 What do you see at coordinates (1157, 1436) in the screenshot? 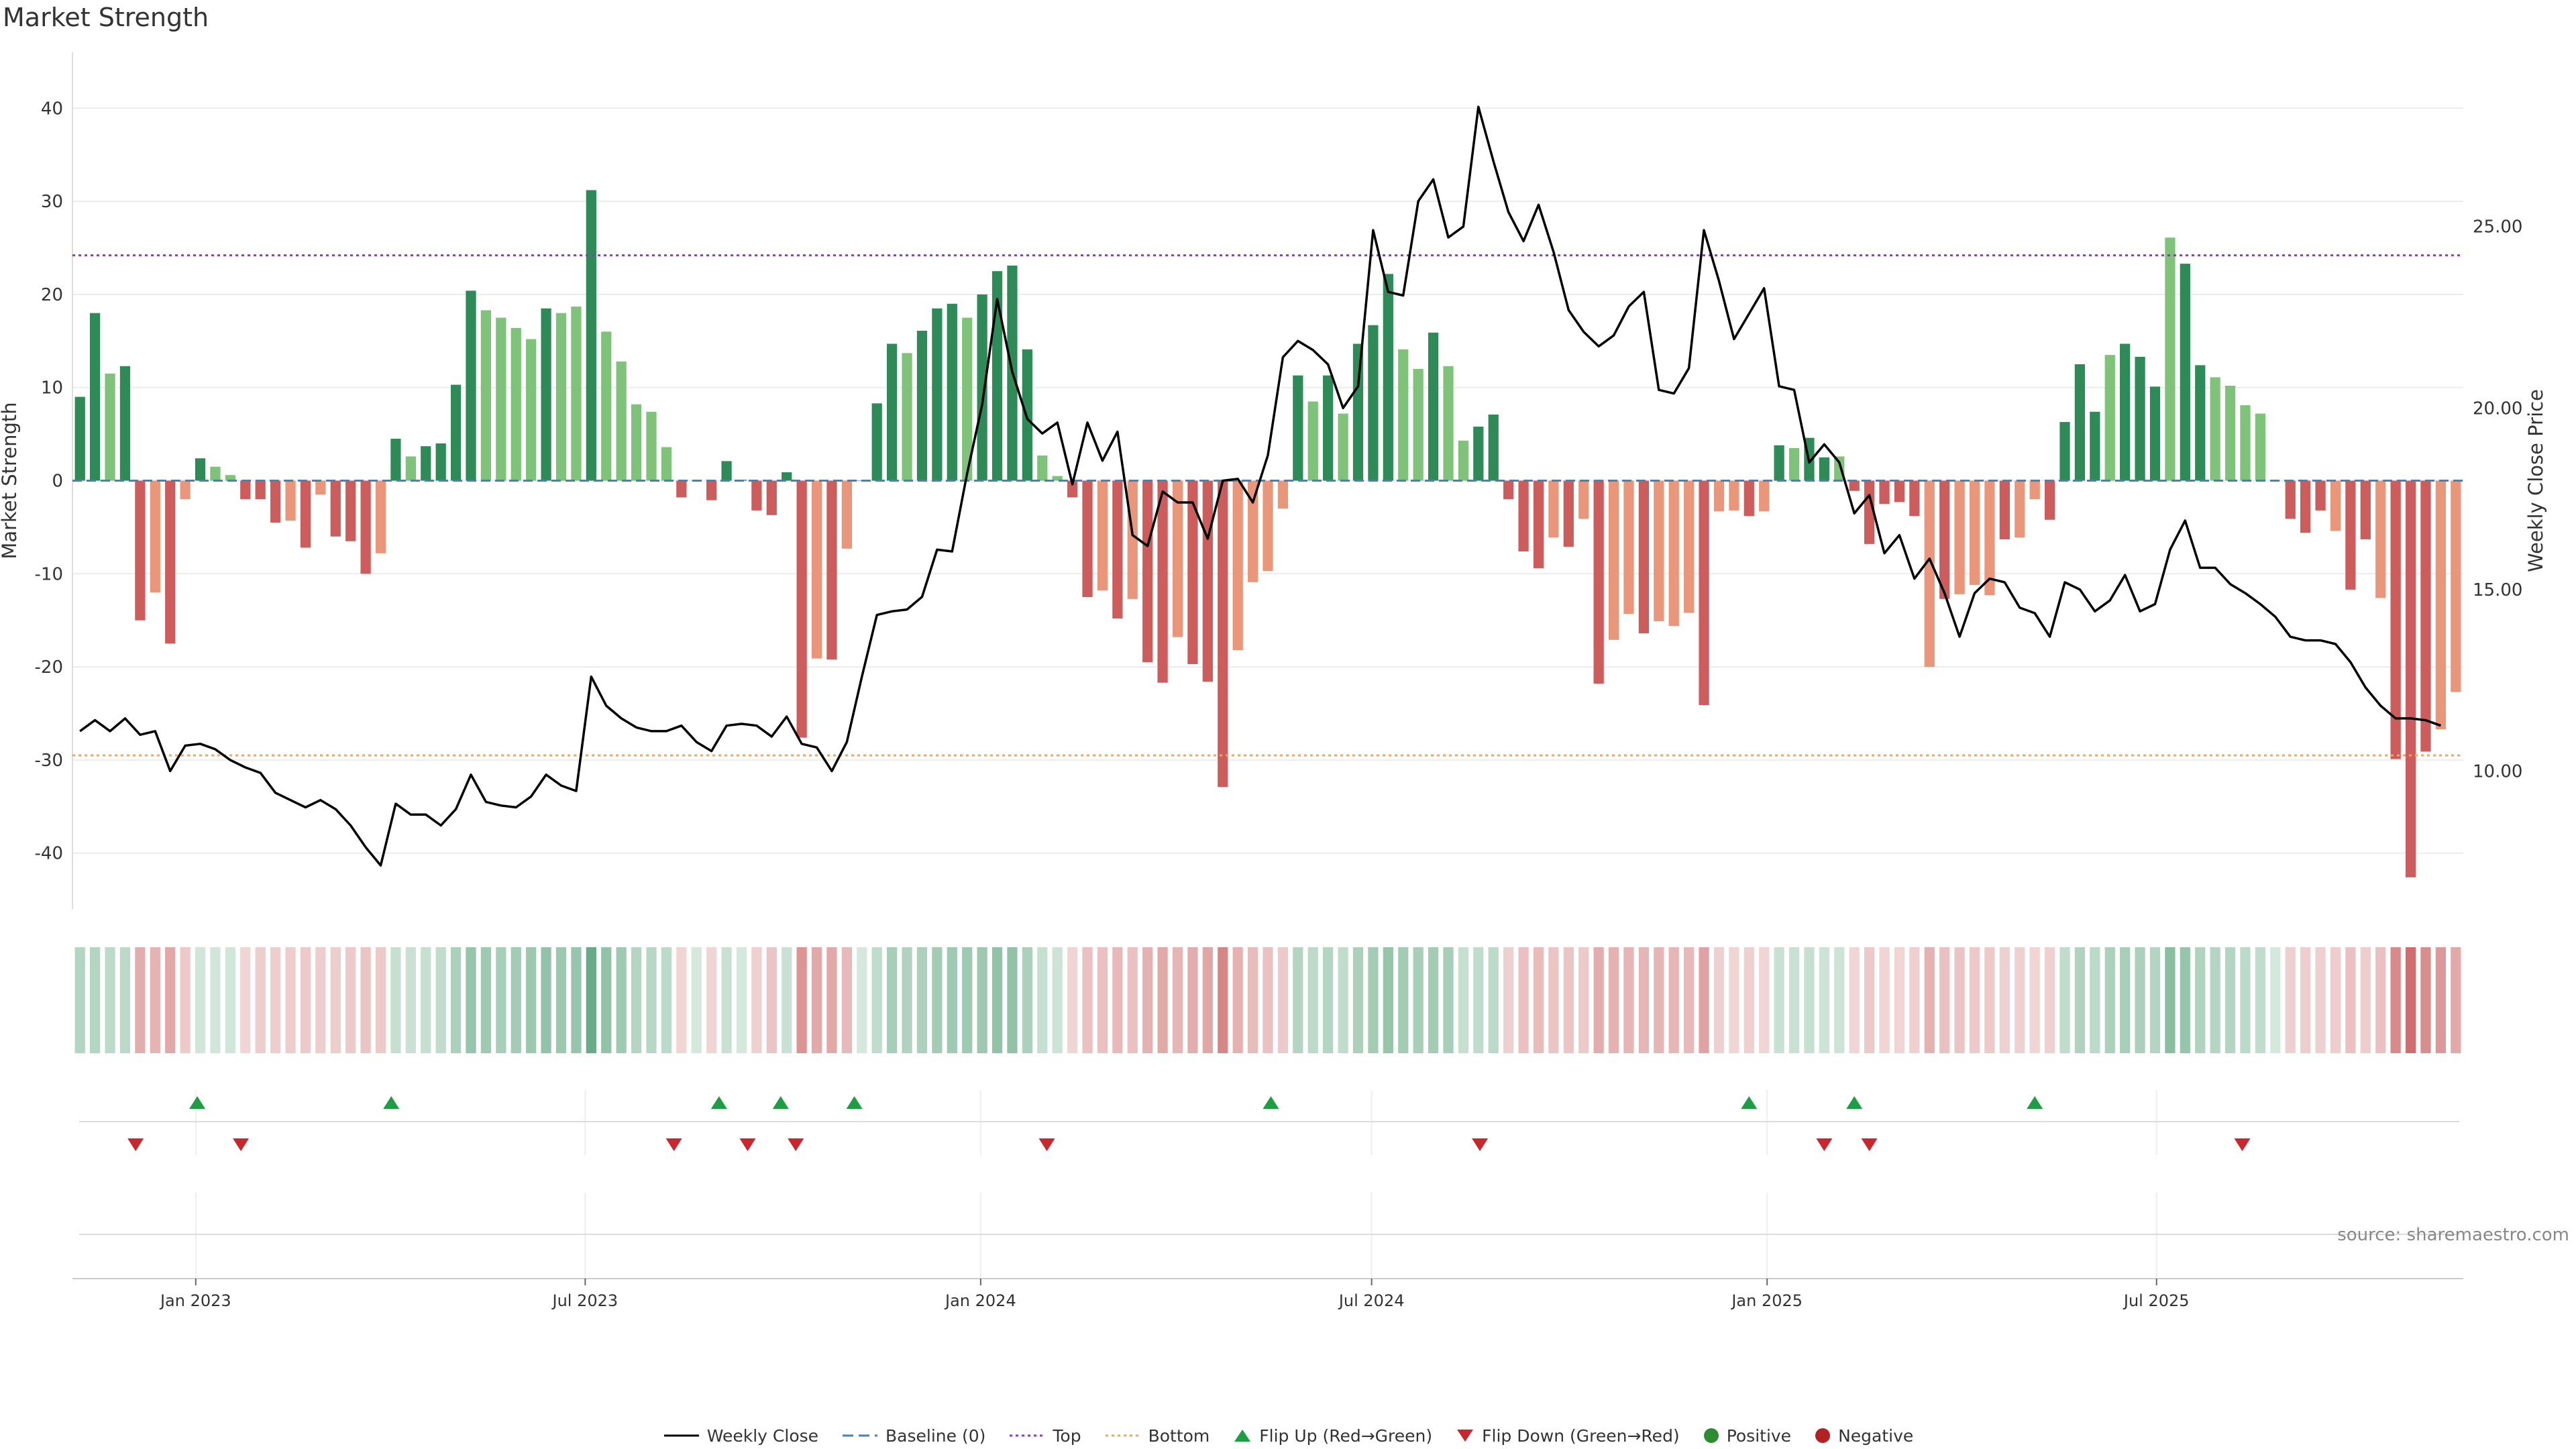
I see `legend-bottom: Bottom` at bounding box center [1157, 1436].